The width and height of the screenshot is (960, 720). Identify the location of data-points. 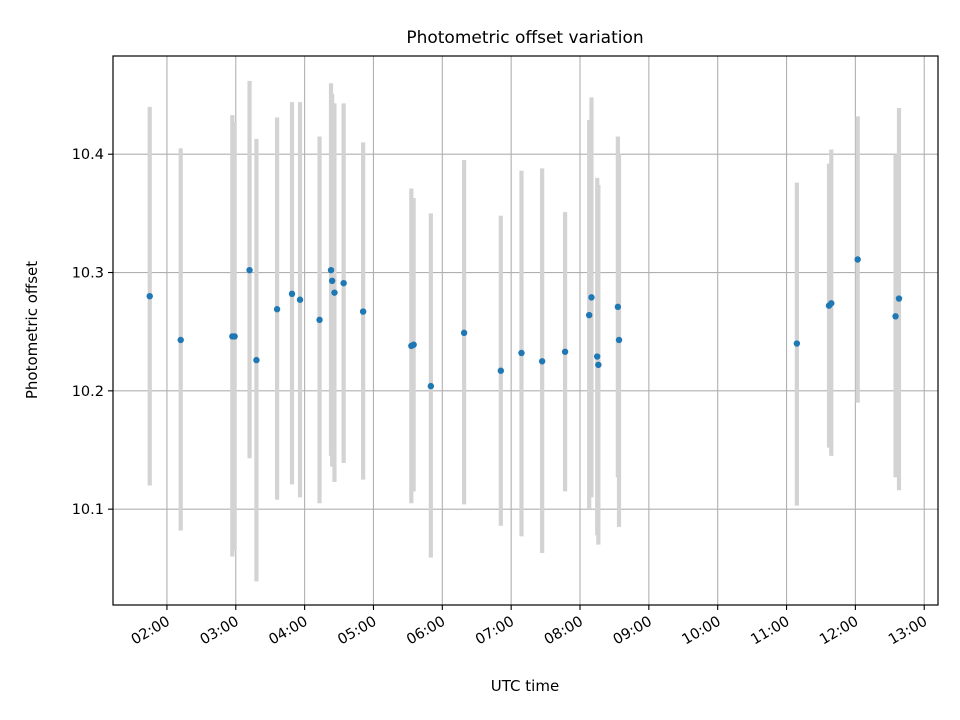
(524, 323).